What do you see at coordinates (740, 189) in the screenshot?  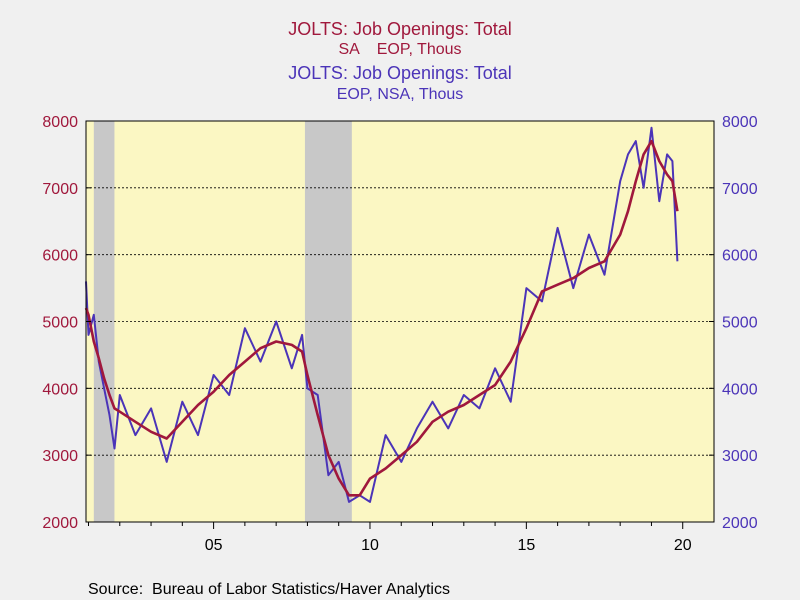 I see `y-right-tick-label: 7000` at bounding box center [740, 189].